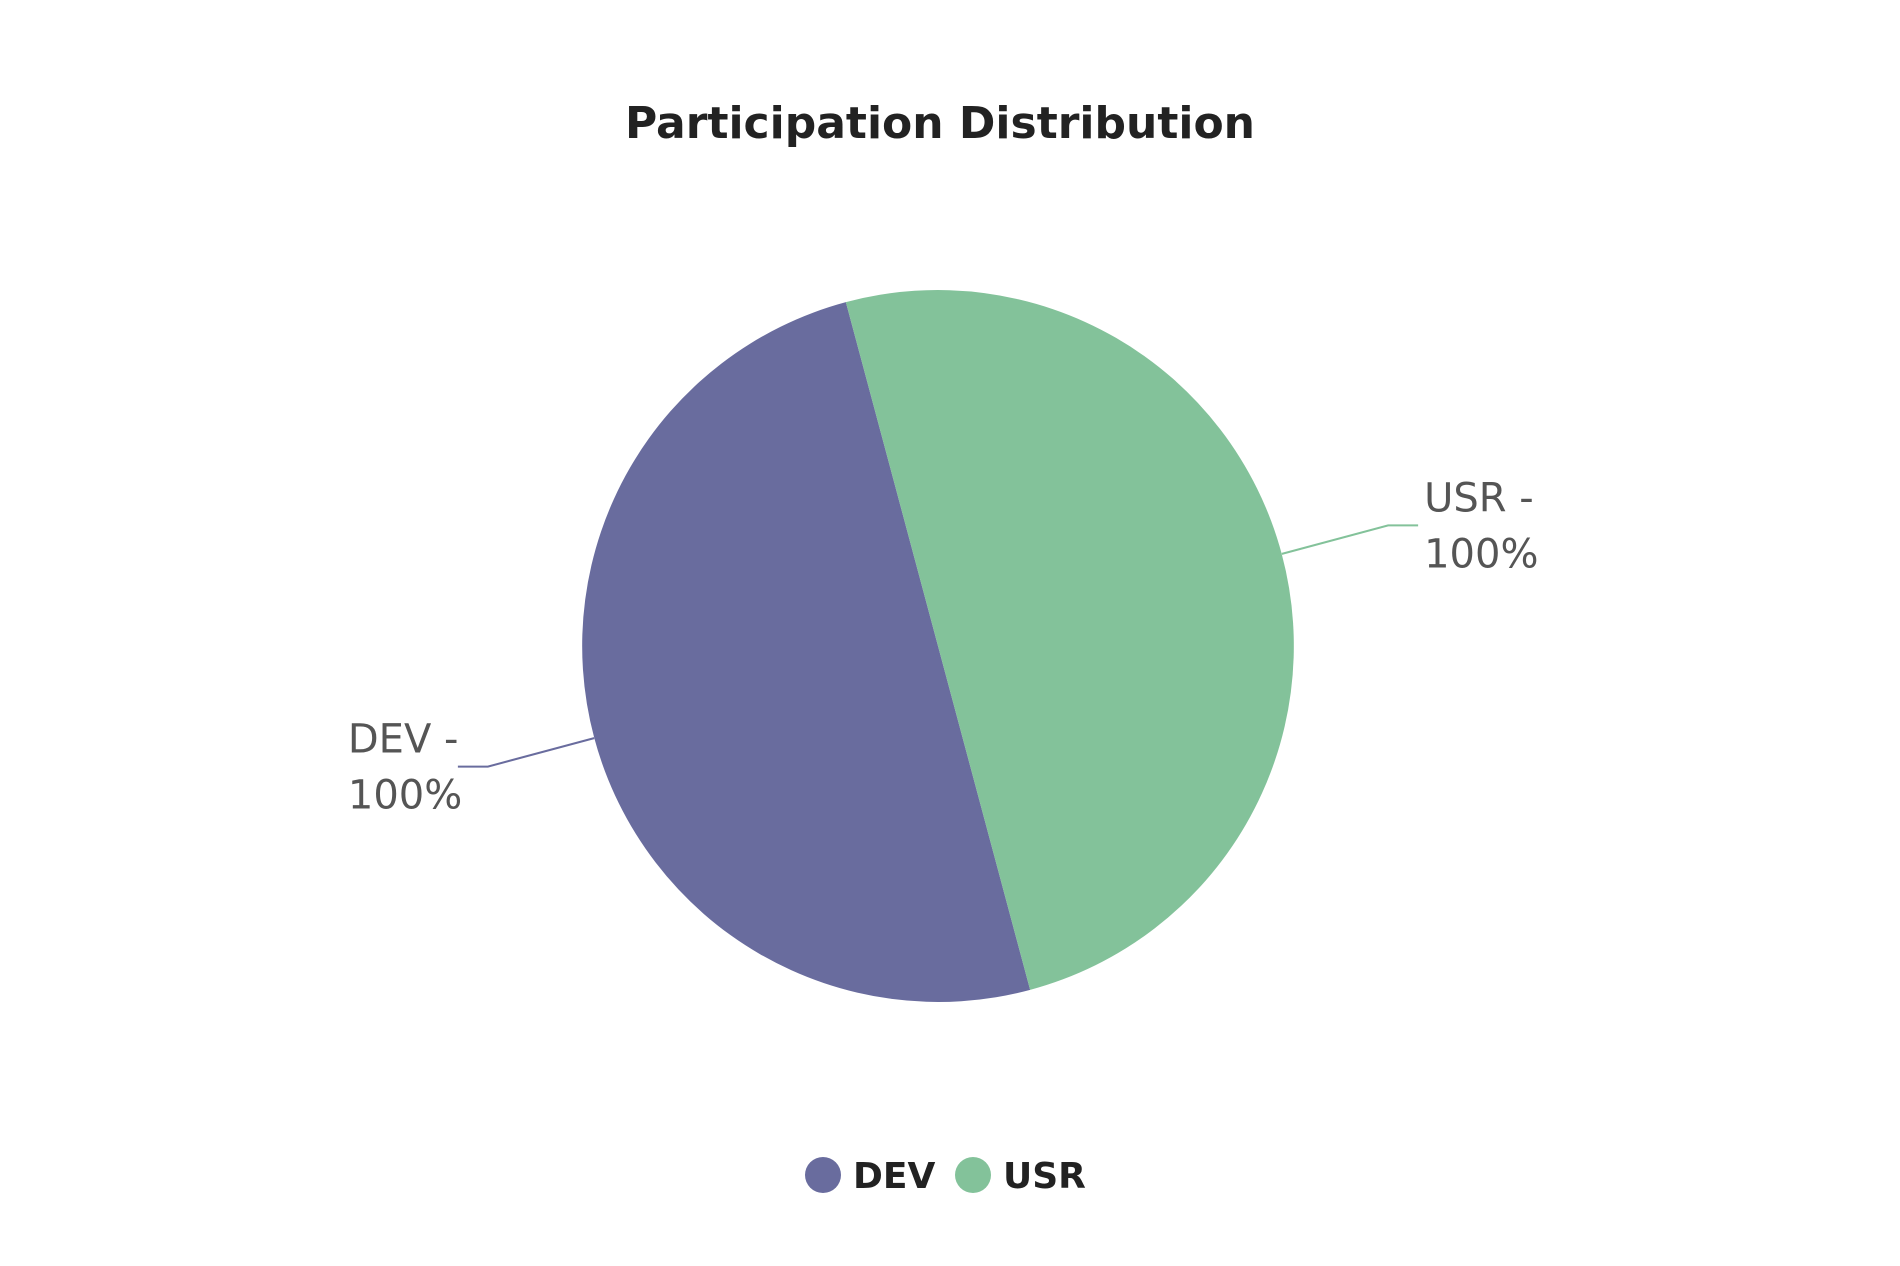  I want to click on slice-value-dev: 100%, so click(405, 796).